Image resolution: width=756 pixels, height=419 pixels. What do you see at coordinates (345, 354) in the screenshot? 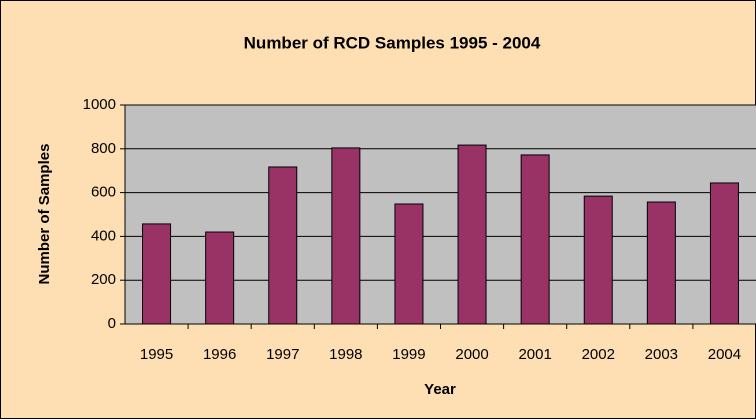
I see `x-tick-label: 1998` at bounding box center [345, 354].